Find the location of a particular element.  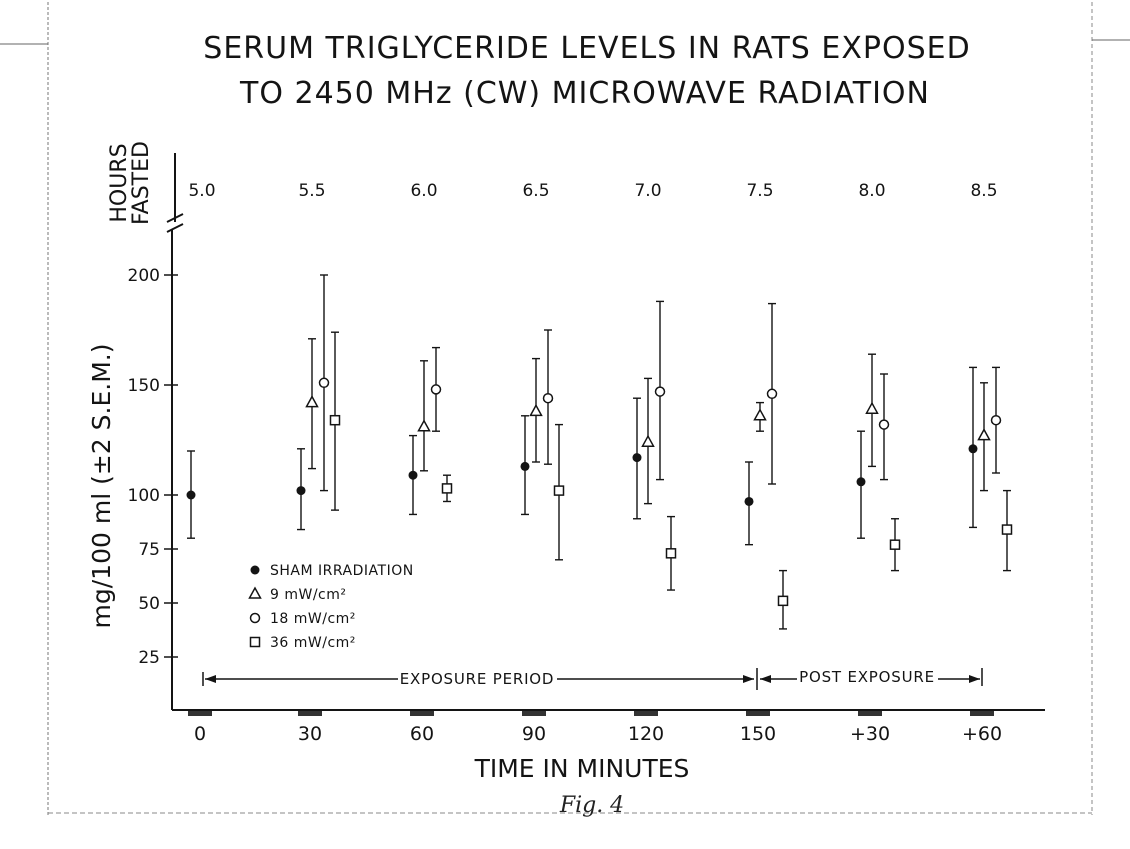

period-annotations: EXPOSURE PERIOD POST EXPOSURE is located at coordinates (592, 679).